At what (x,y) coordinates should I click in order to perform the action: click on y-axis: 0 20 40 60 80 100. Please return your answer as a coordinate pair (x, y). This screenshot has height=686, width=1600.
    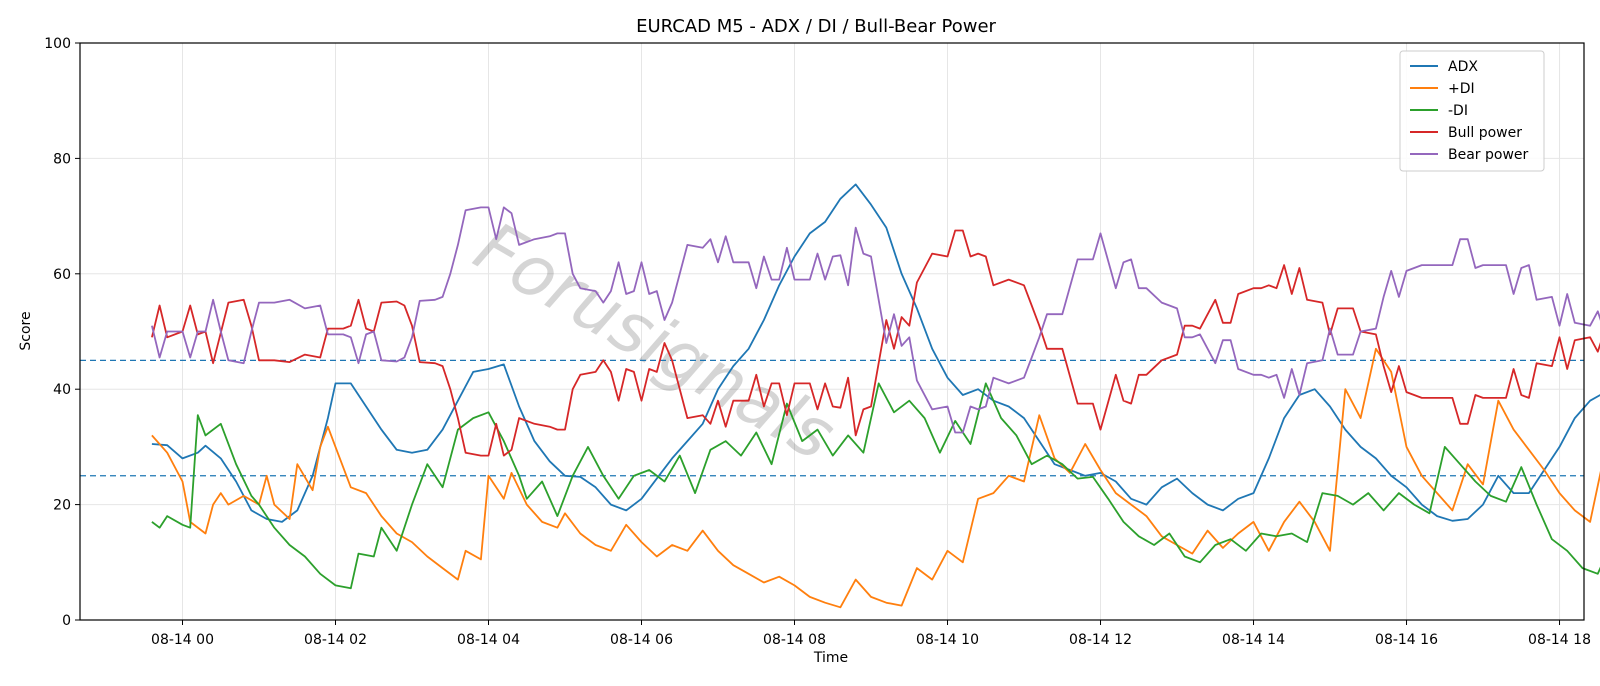
    Looking at the image, I should click on (62, 332).